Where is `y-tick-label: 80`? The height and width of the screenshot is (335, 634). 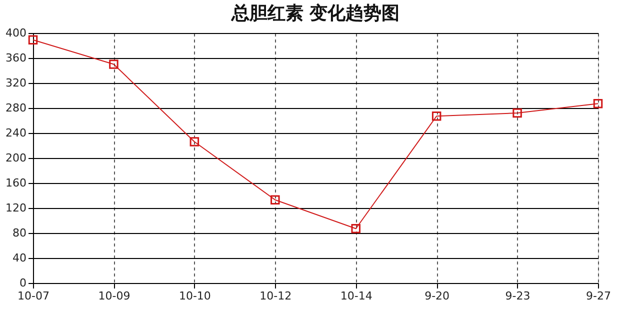
y-tick-label: 80 is located at coordinates (19, 233).